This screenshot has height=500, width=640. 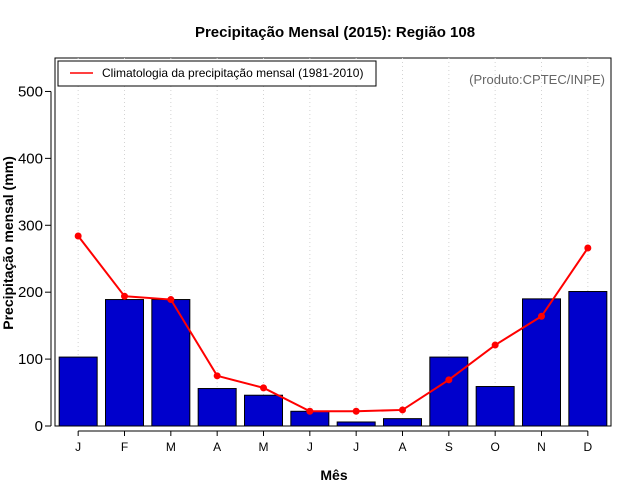 I want to click on x-tick-label-4: M, so click(x=264, y=447).